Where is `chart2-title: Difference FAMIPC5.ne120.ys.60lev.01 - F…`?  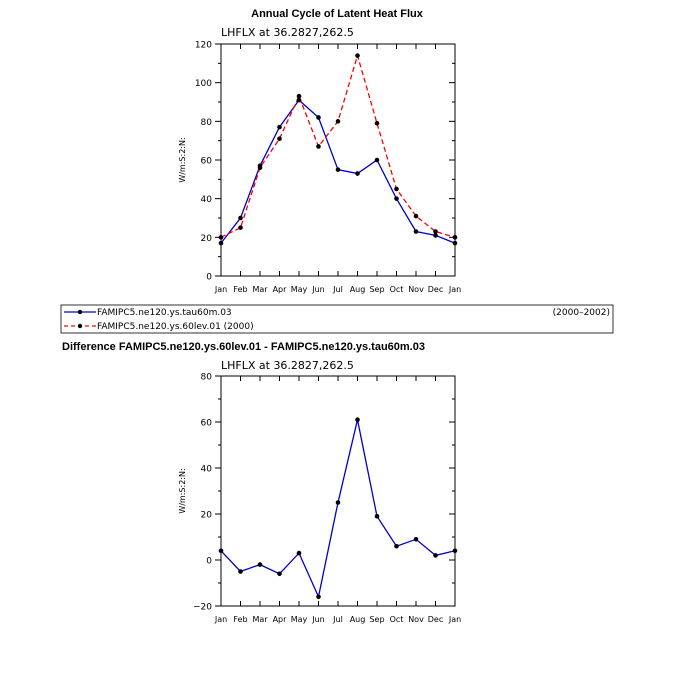
chart2-title: Difference FAMIPC5.ne120.ys.60lev.01 - F… is located at coordinates (243, 347).